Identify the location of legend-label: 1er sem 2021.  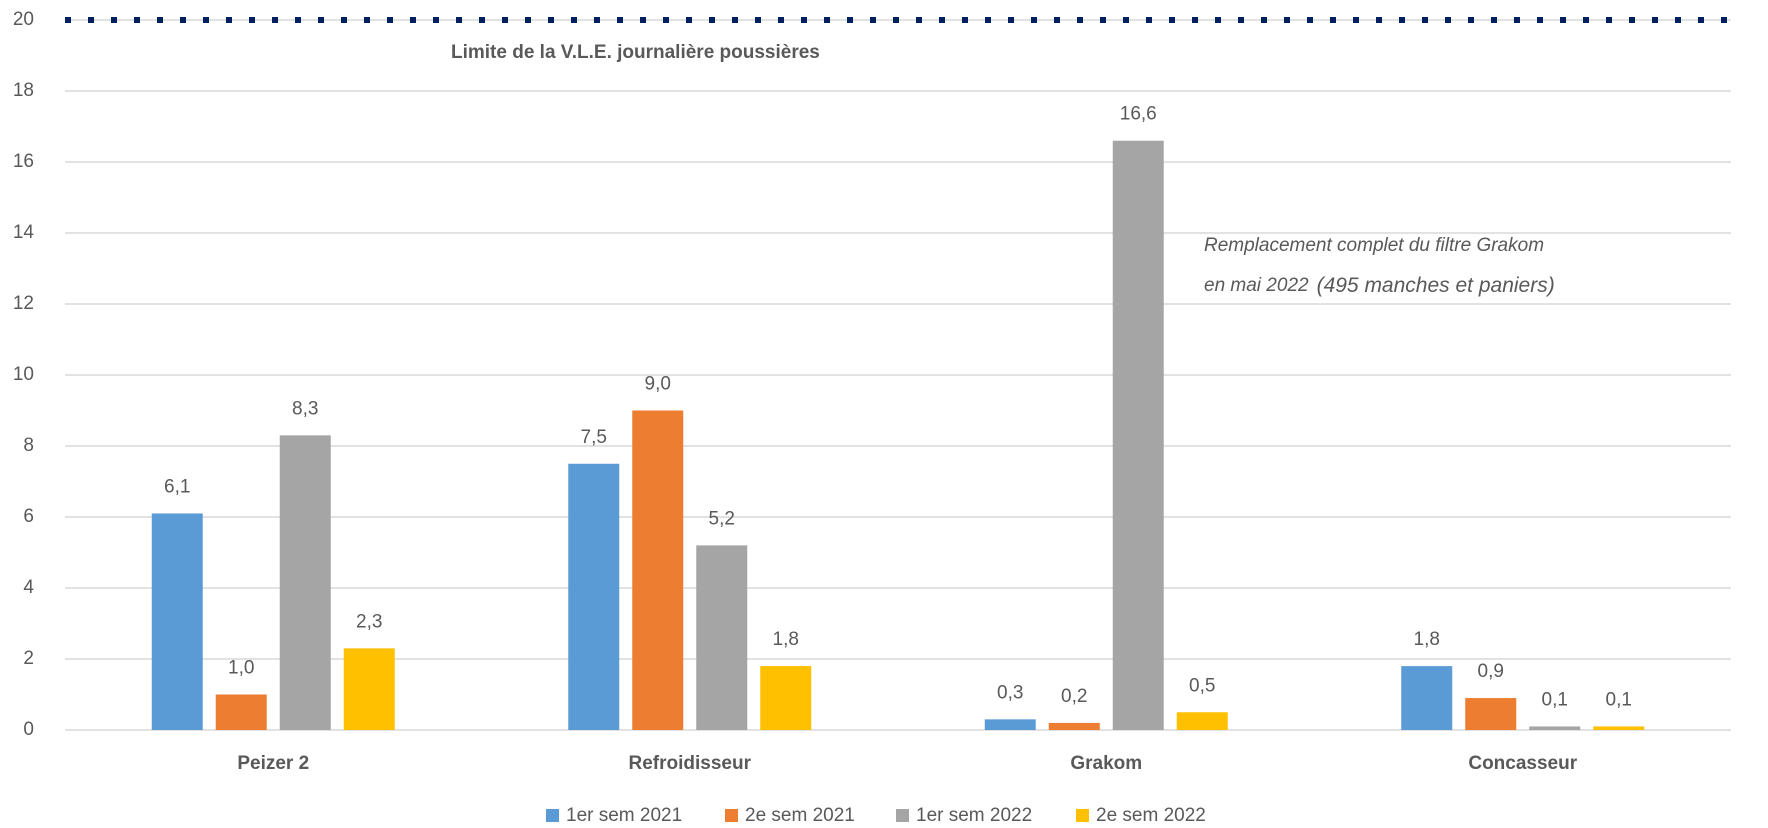
(624, 815).